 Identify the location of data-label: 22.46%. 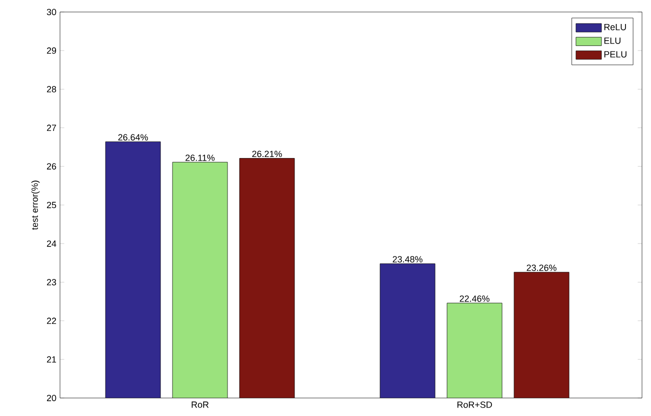
(475, 298).